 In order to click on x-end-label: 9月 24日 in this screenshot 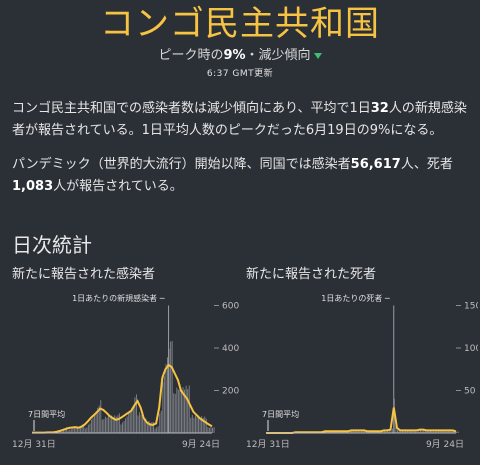, I will do `click(201, 444)`.